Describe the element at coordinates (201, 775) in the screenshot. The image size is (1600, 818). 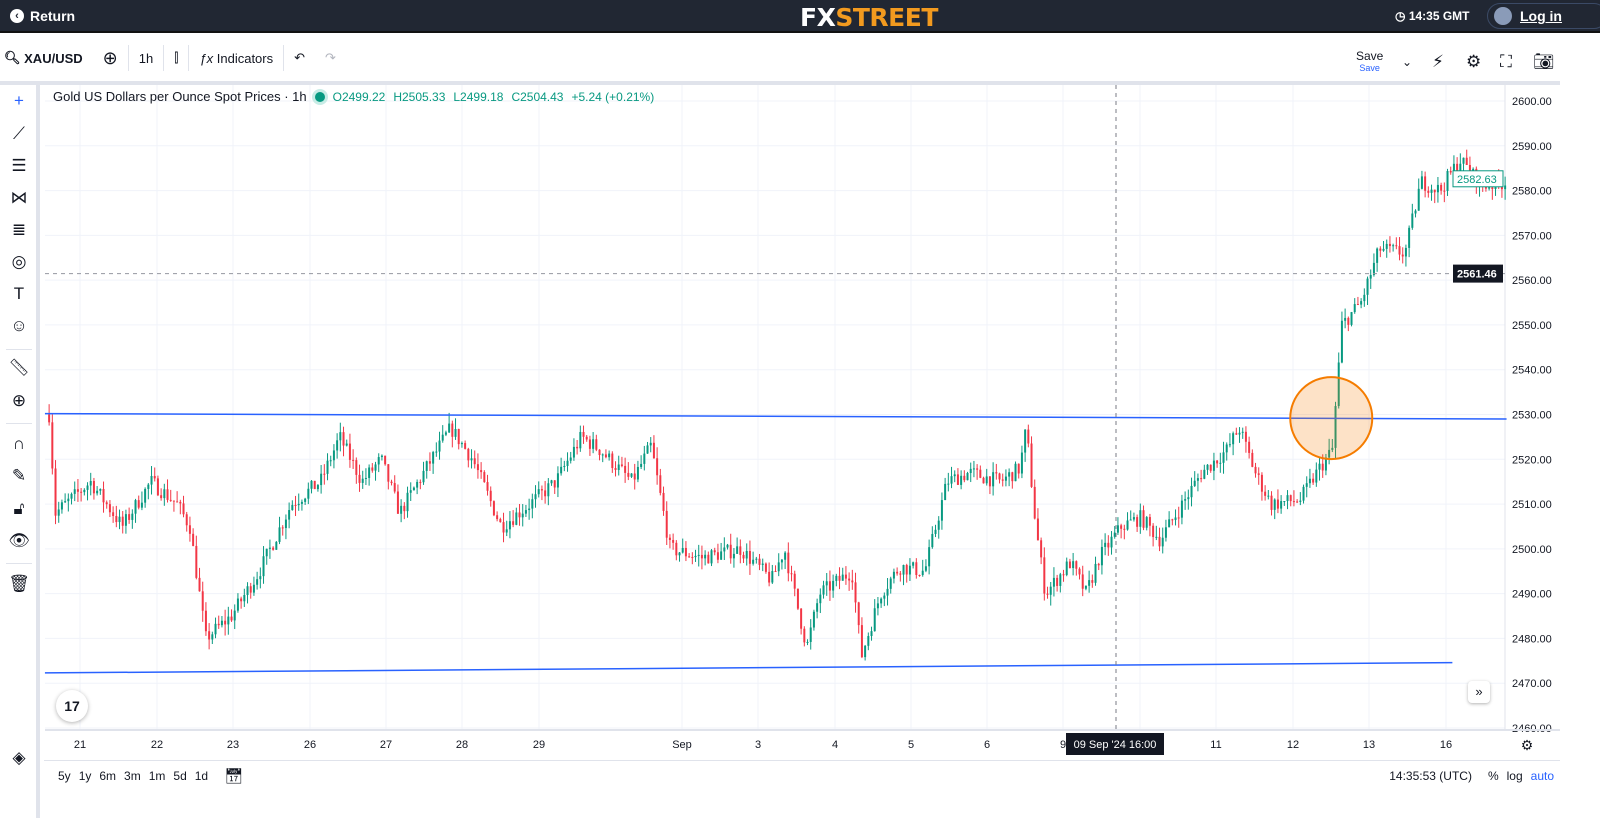
I see `range-1d: 1d` at that location.